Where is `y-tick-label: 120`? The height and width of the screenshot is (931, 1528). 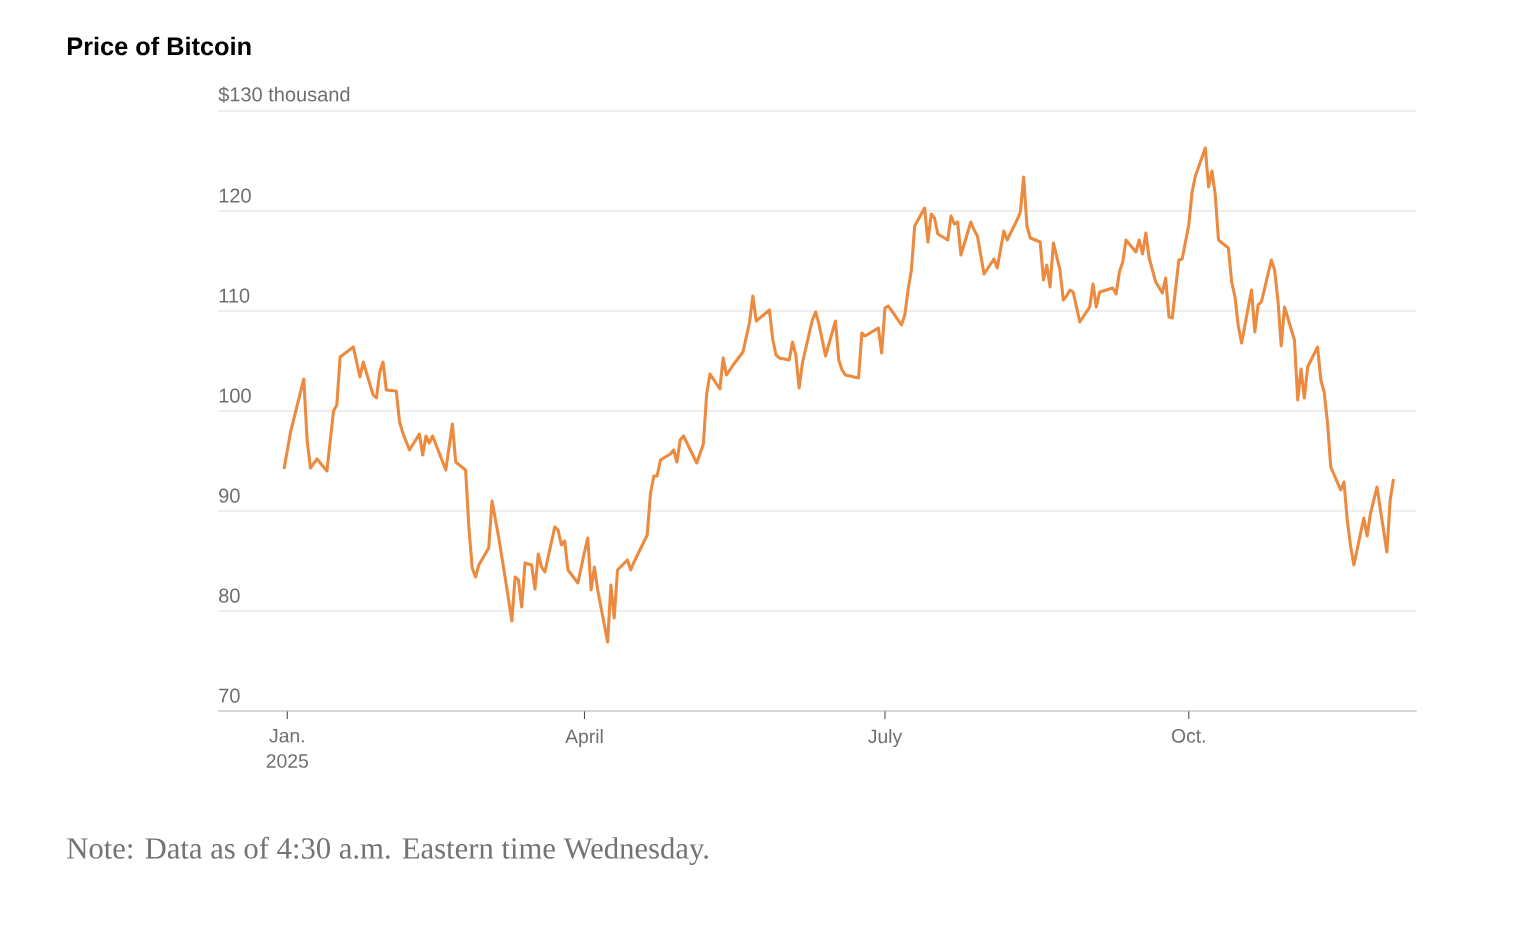
y-tick-label: 120 is located at coordinates (235, 195).